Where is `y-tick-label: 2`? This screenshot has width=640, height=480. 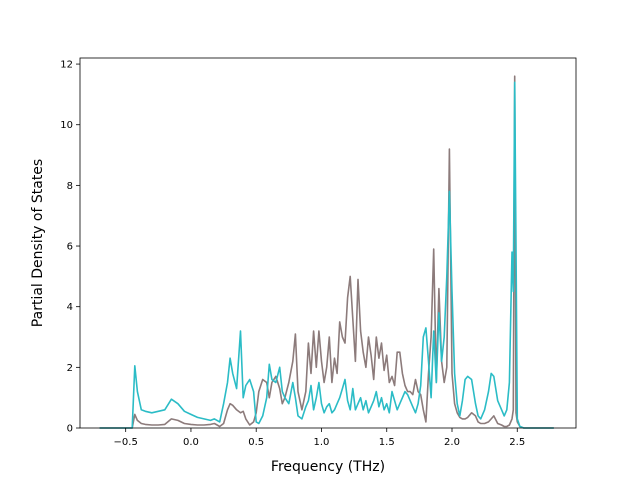
y-tick-label: 2 is located at coordinates (70, 368).